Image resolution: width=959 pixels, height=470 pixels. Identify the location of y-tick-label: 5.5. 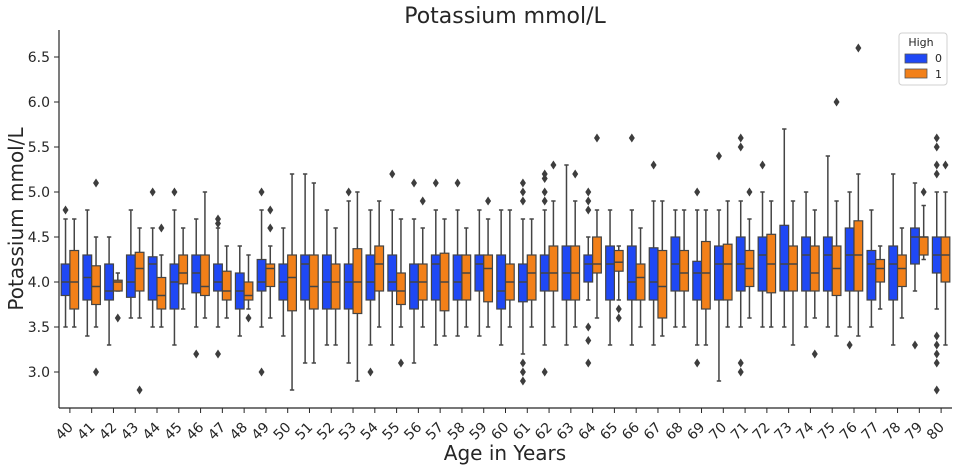
(39, 148).